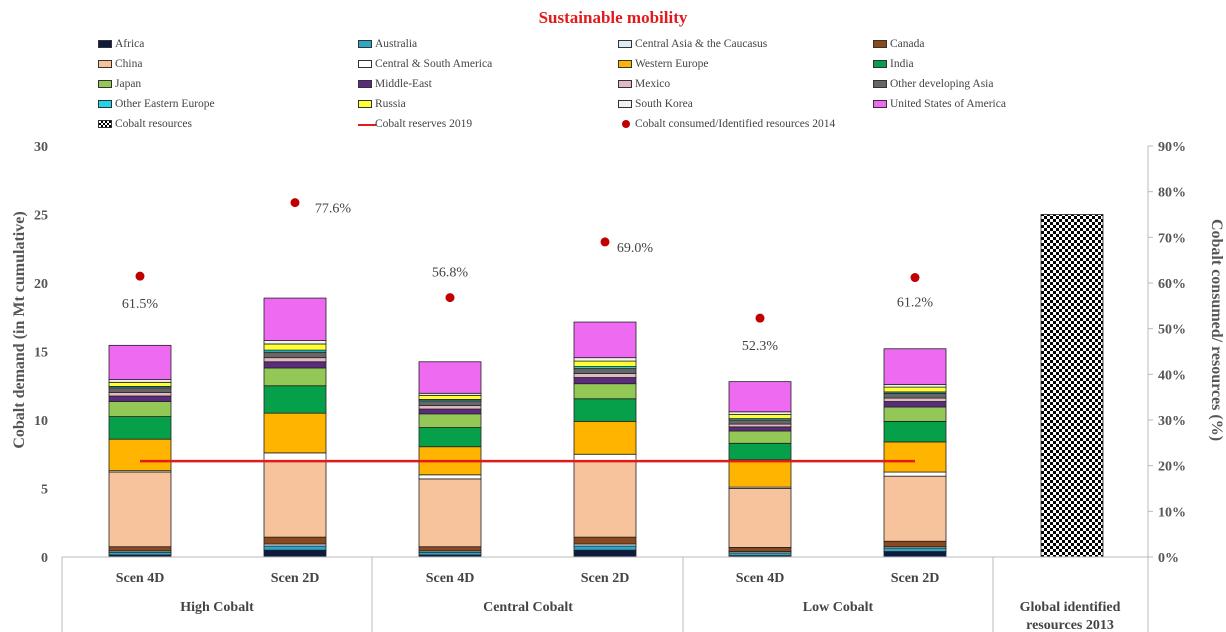 This screenshot has width=1226, height=632. What do you see at coordinates (165, 104) in the screenshot?
I see `legend-label: Other Eastern Europe` at bounding box center [165, 104].